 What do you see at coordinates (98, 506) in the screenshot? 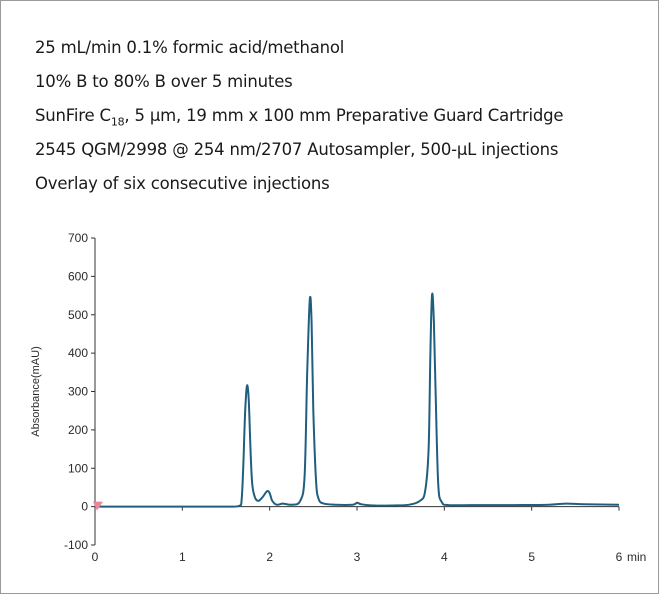
I see `injection-marker` at bounding box center [98, 506].